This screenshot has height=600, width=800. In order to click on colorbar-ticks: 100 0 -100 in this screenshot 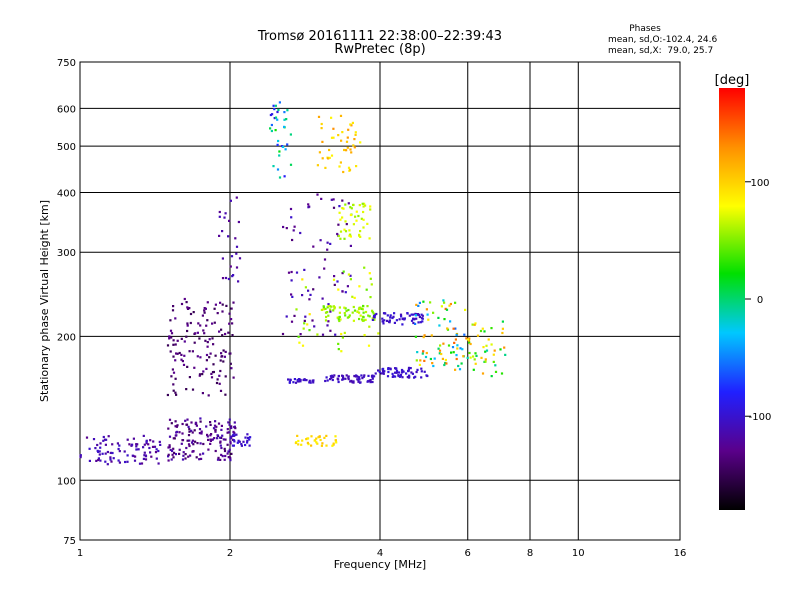, I will do `click(758, 300)`.